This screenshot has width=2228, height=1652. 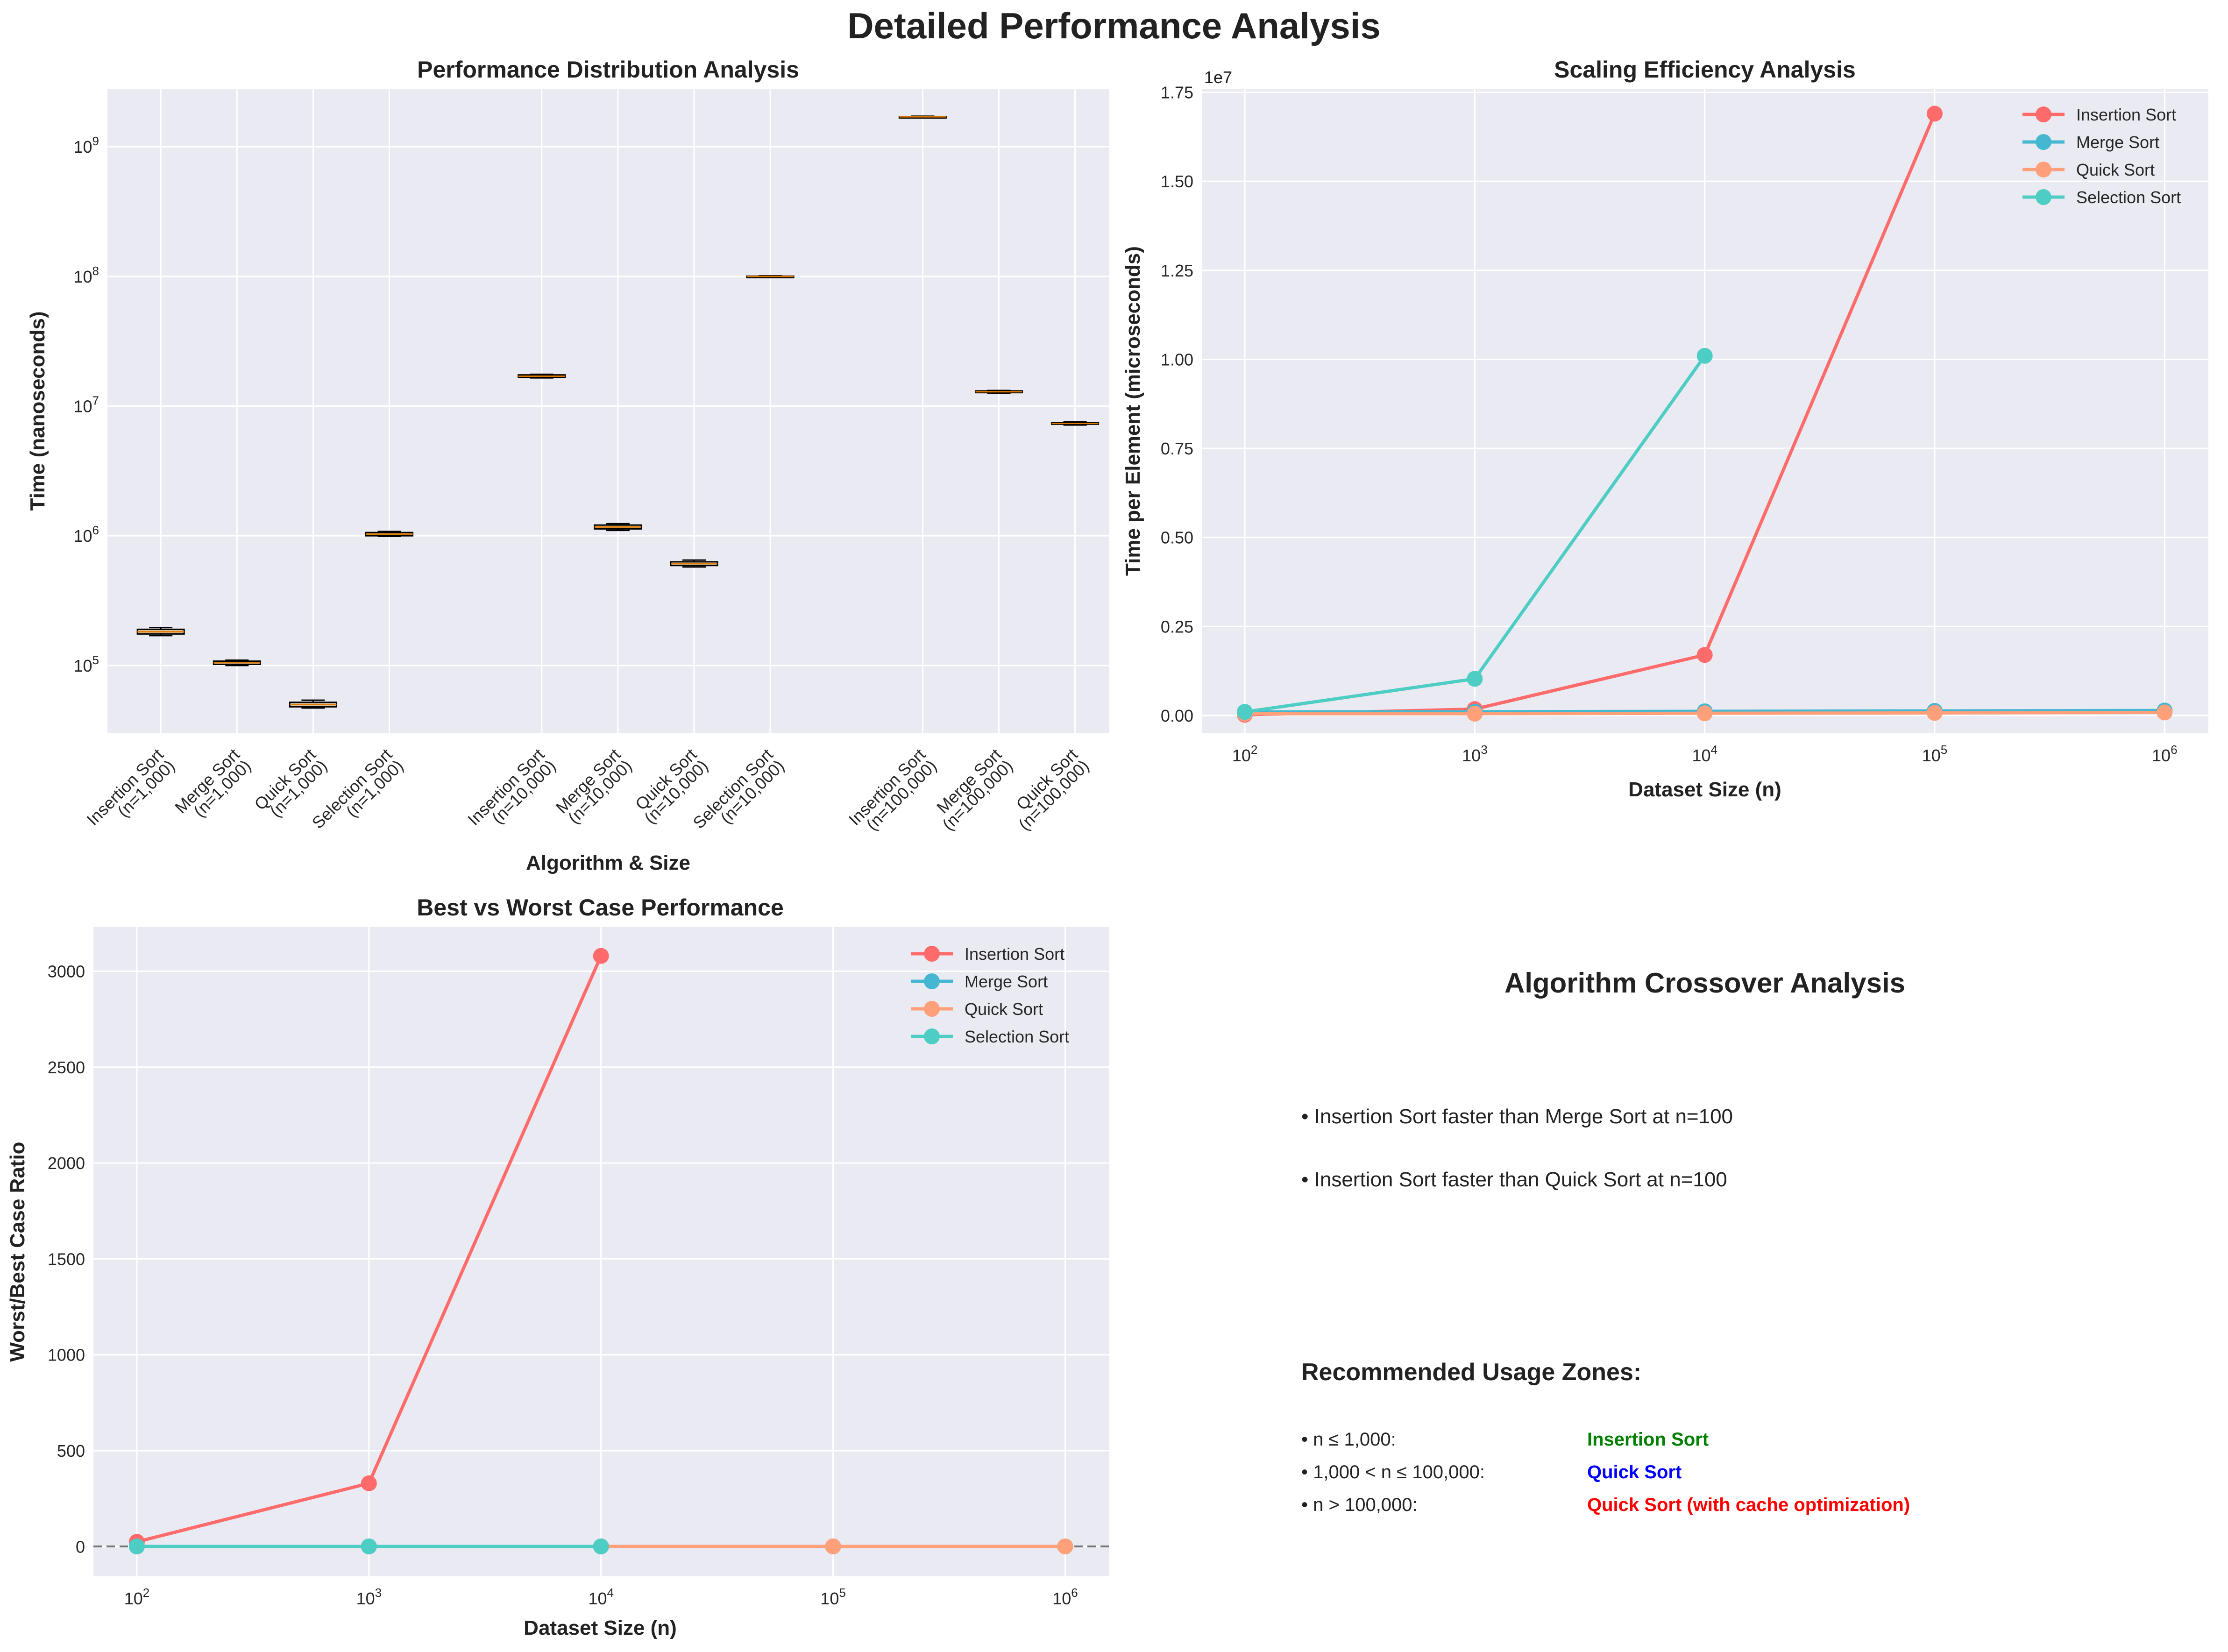 What do you see at coordinates (608, 862) in the screenshot?
I see `box-plot-x-label: Algorithm & Size` at bounding box center [608, 862].